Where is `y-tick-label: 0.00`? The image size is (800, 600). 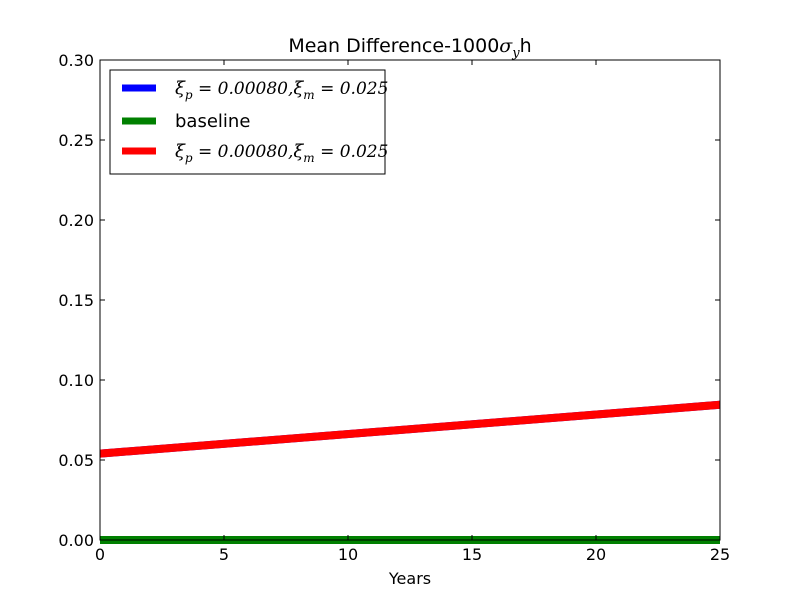
y-tick-label: 0.00 is located at coordinates (76, 540).